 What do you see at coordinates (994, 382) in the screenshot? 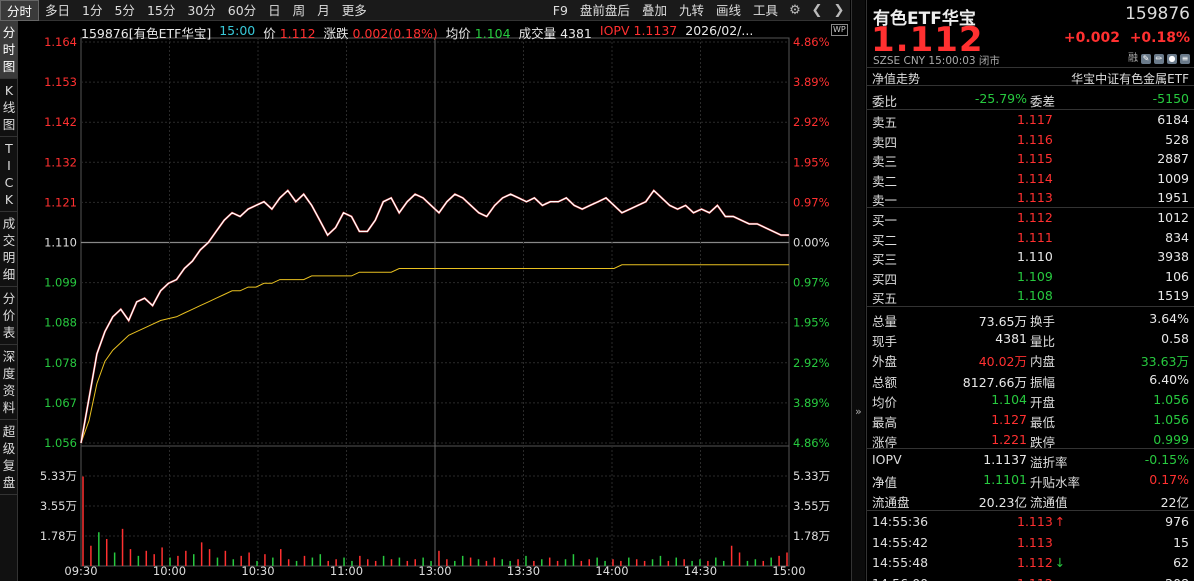
I see `stat-value: 8127.66万` at bounding box center [994, 382].